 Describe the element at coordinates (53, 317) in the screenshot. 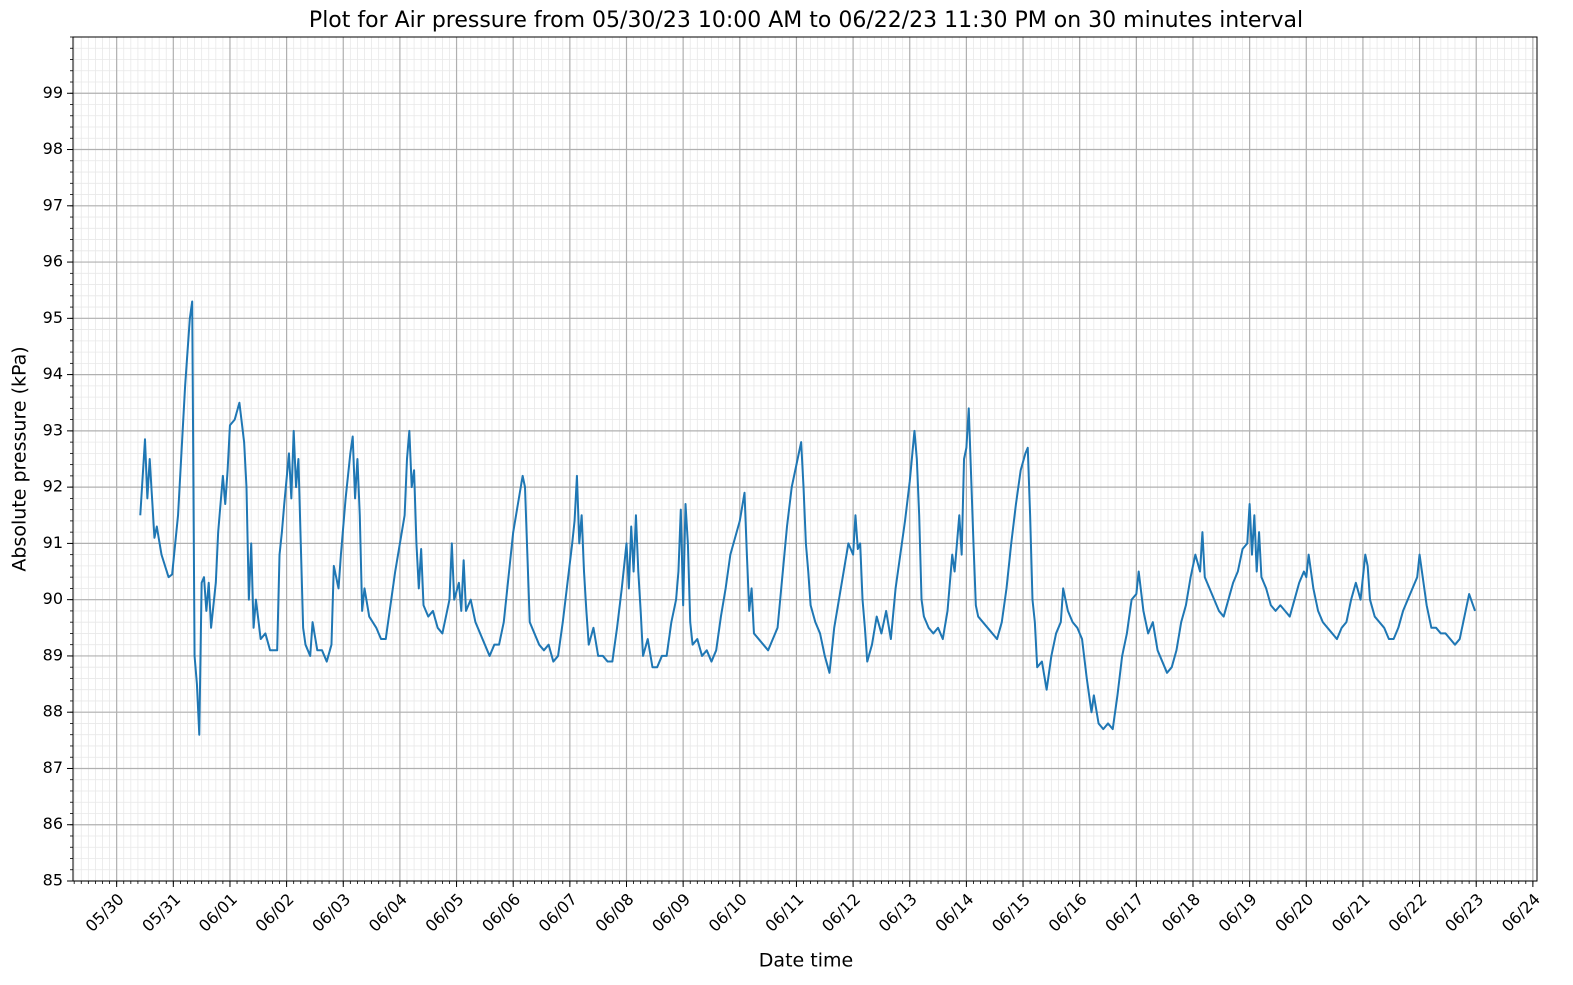

I see `y-tick-label: 95` at that location.